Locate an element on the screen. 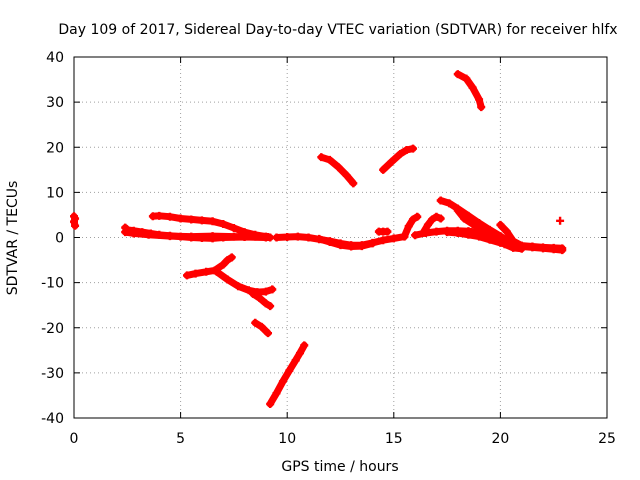  x-tick-label: 20 is located at coordinates (500, 439).